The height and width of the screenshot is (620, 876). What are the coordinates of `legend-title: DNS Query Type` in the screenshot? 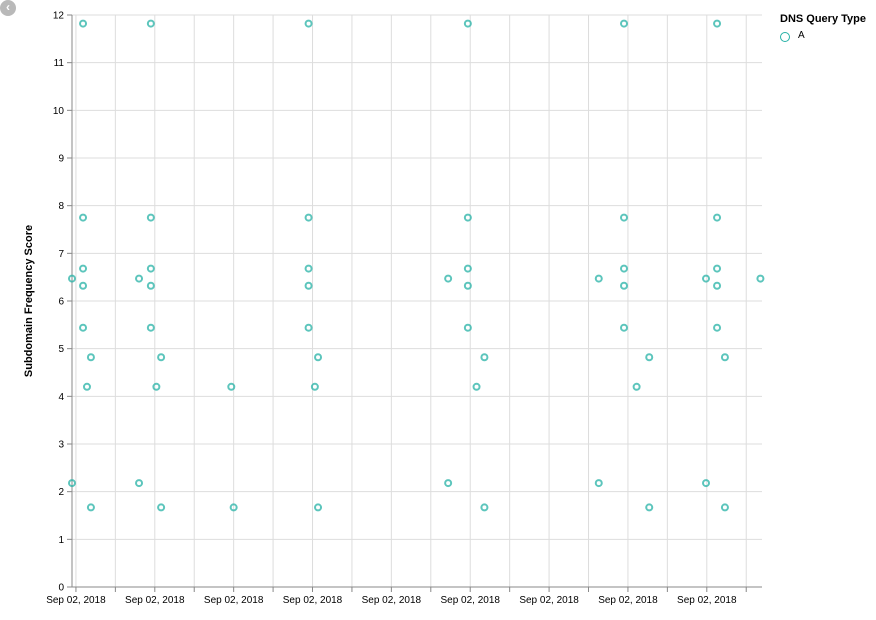 It's located at (823, 19).